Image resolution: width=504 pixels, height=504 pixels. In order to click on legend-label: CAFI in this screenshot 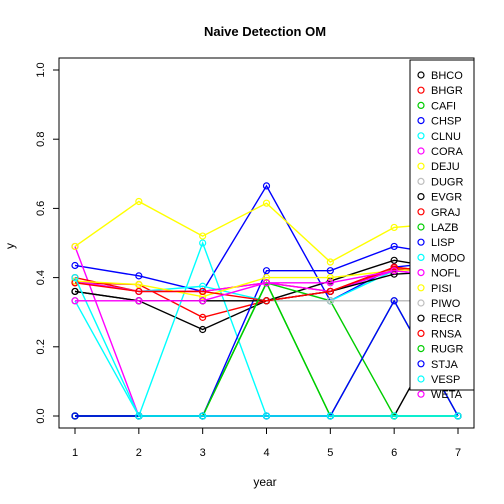, I will do `click(443, 106)`.